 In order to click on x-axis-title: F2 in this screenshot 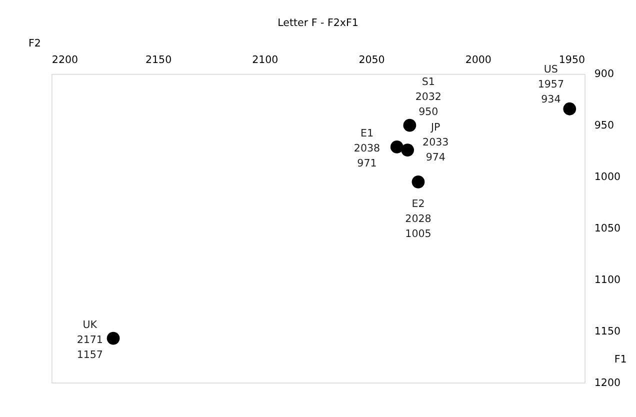, I will do `click(34, 43)`.